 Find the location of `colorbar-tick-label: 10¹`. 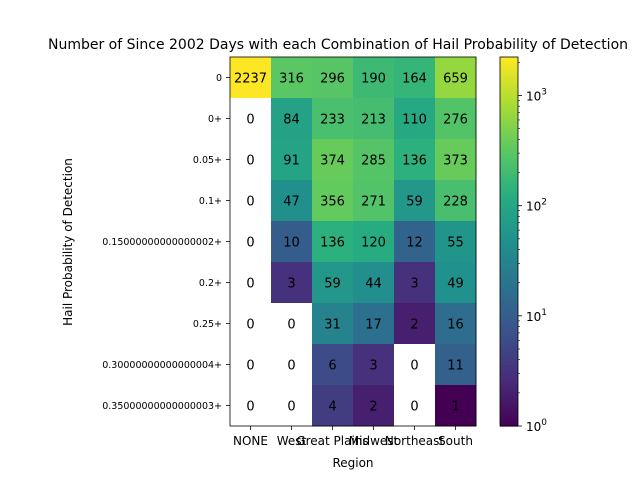

colorbar-tick-label: 10¹ is located at coordinates (536, 316).